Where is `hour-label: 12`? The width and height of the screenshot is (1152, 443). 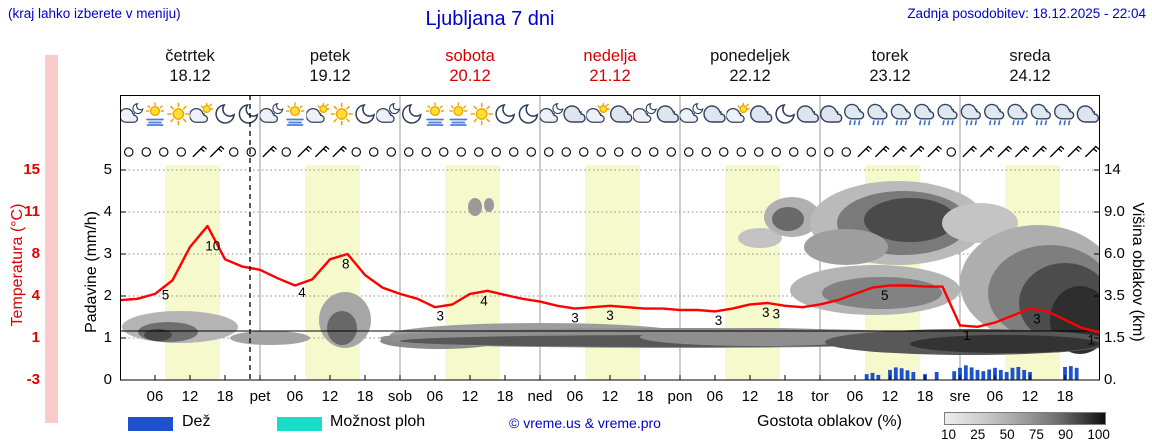
hour-label: 12 is located at coordinates (470, 396).